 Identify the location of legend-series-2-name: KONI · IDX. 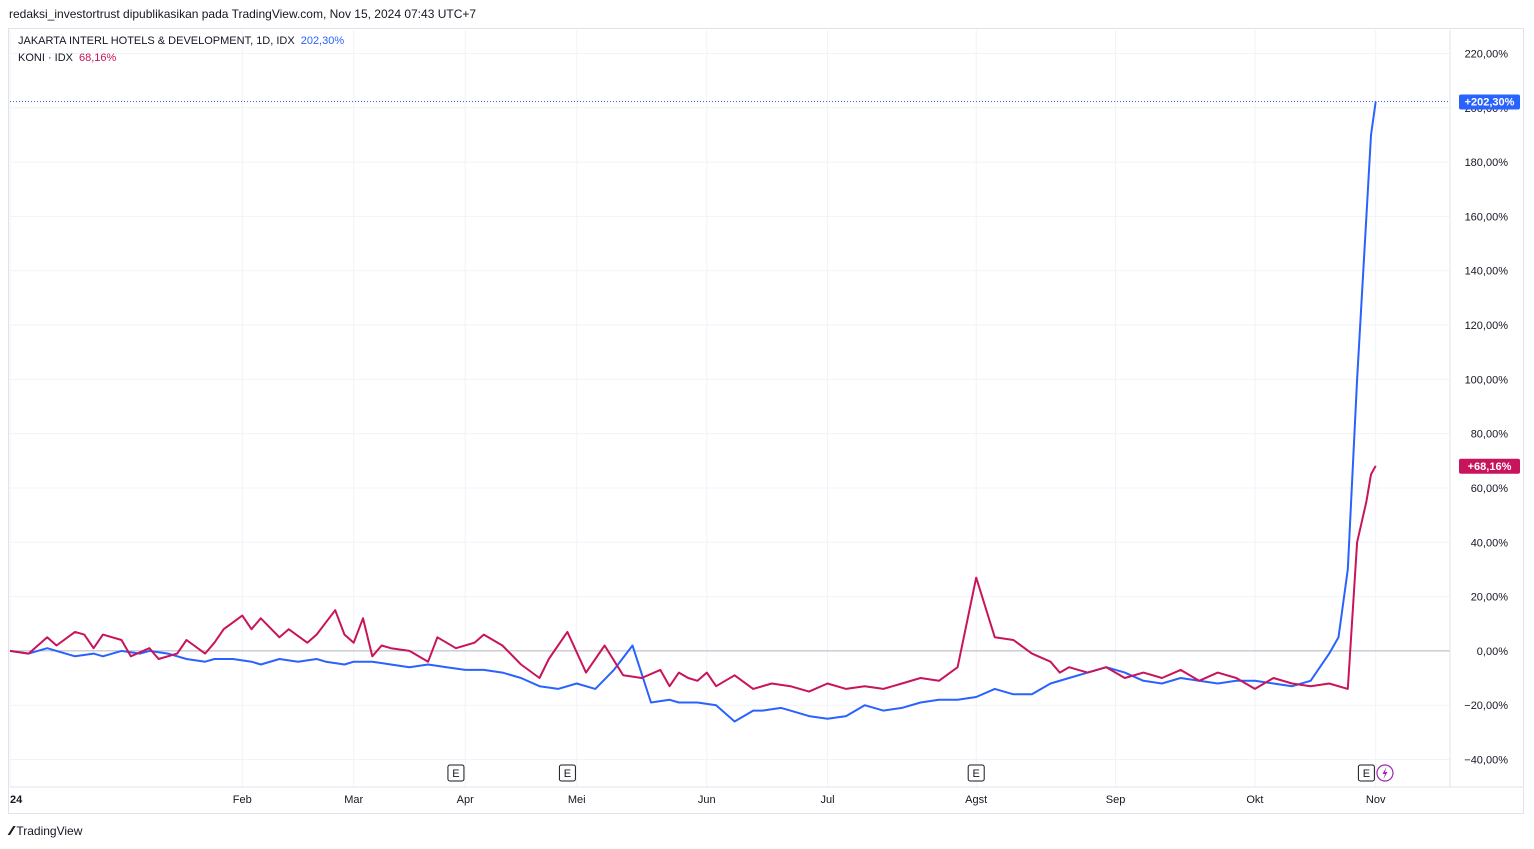
(46, 58).